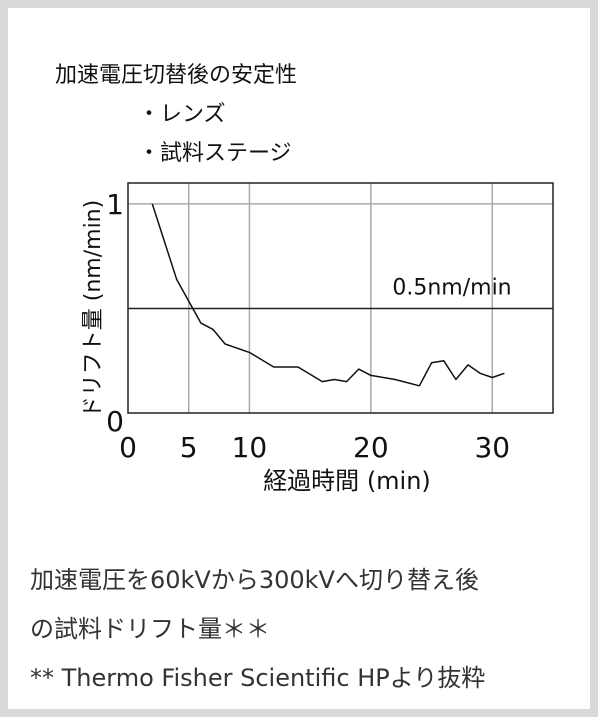 The image size is (598, 717). What do you see at coordinates (258, 678) in the screenshot?
I see `caption-line-3: ** Thermo Fisher Scientific HPより抜粋` at bounding box center [258, 678].